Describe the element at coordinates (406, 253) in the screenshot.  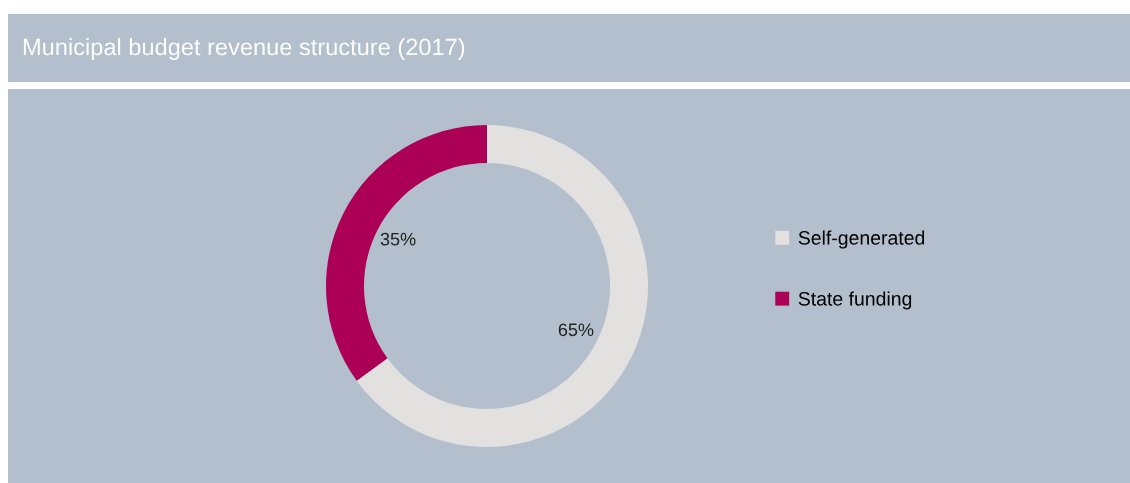
I see `donut-slice` at that location.